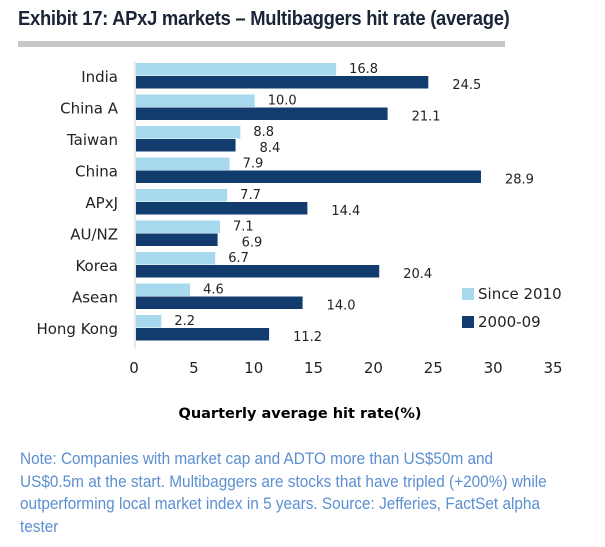 The height and width of the screenshot is (547, 605). Describe the element at coordinates (149, 321) in the screenshot. I see `bar-since-2010-hong-kong` at that location.